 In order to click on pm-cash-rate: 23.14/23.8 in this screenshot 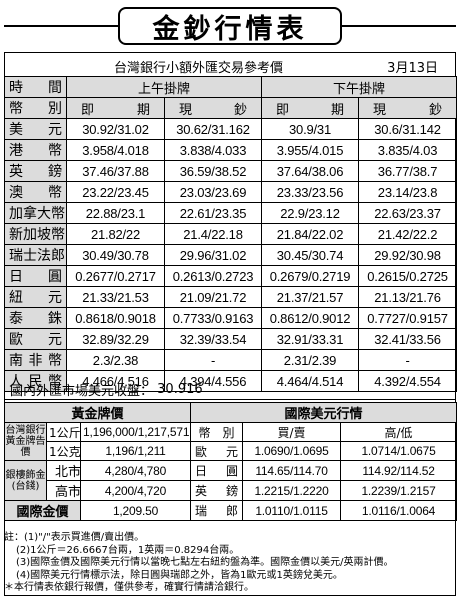, I will do `click(408, 192)`.